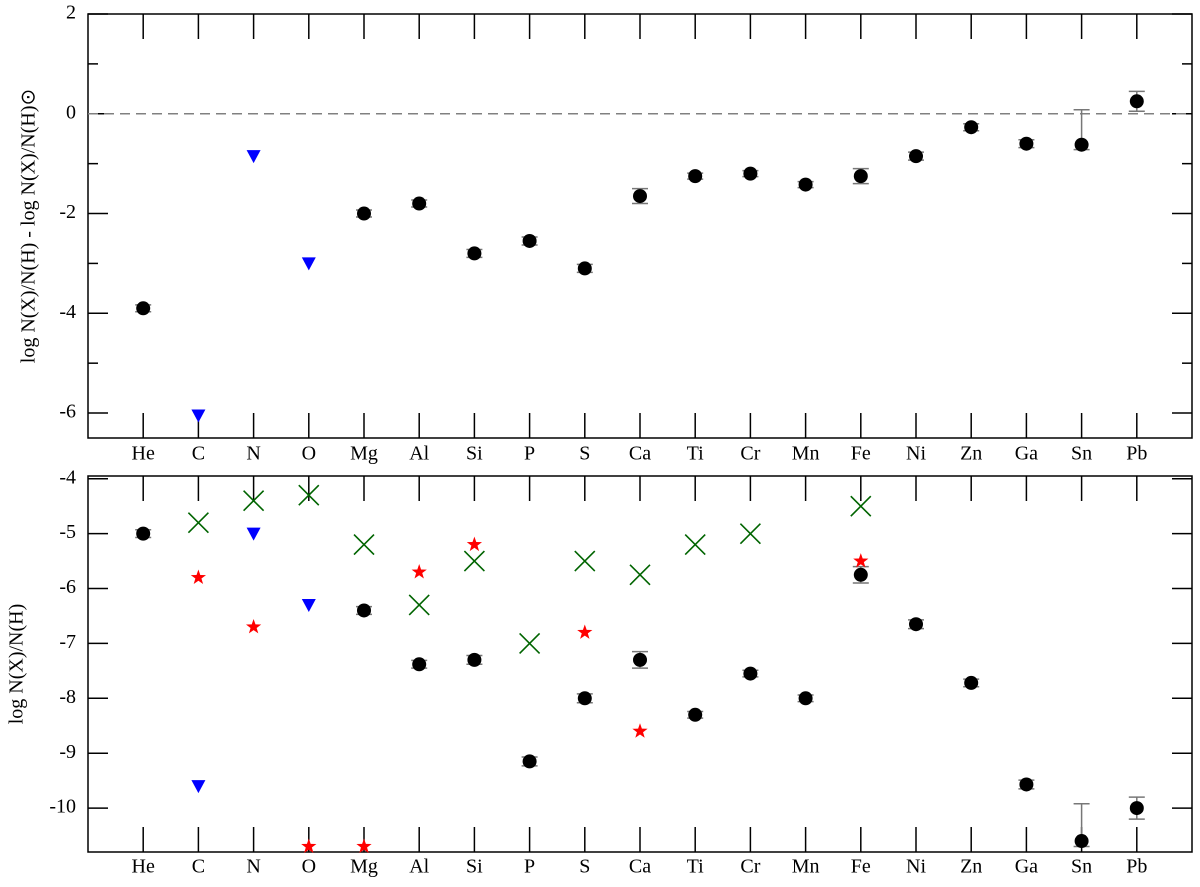  What do you see at coordinates (309, 454) in the screenshot?
I see `x-tick-label: O` at bounding box center [309, 454].